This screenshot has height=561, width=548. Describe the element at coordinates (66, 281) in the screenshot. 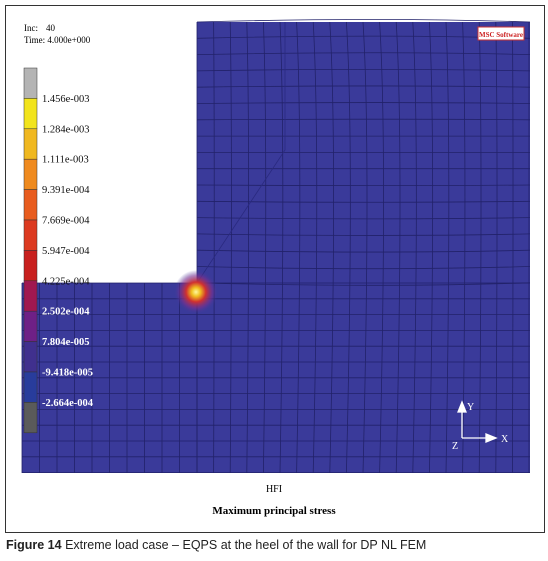

I see `colorbar-label: 4.225e-004` at that location.